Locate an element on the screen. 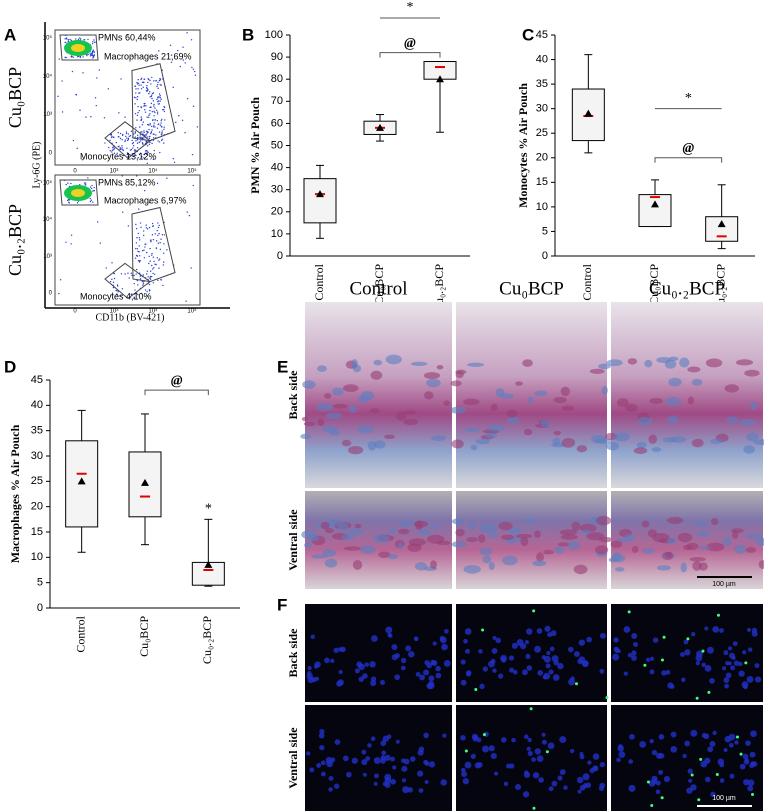  mean-marker is located at coordinates (721, 224).